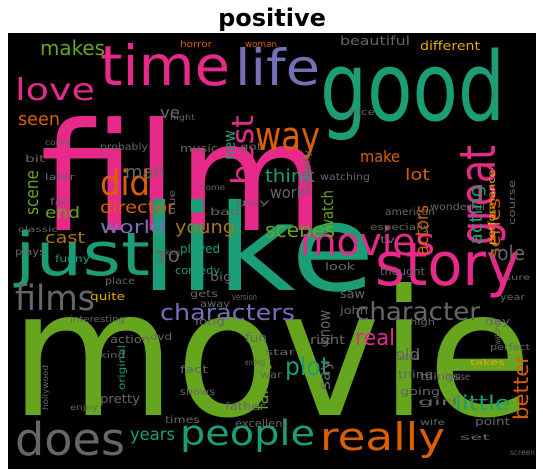 Image resolution: width=543 pixels, height=473 pixels. What do you see at coordinates (182, 420) in the screenshot?
I see `word: times` at bounding box center [182, 420].